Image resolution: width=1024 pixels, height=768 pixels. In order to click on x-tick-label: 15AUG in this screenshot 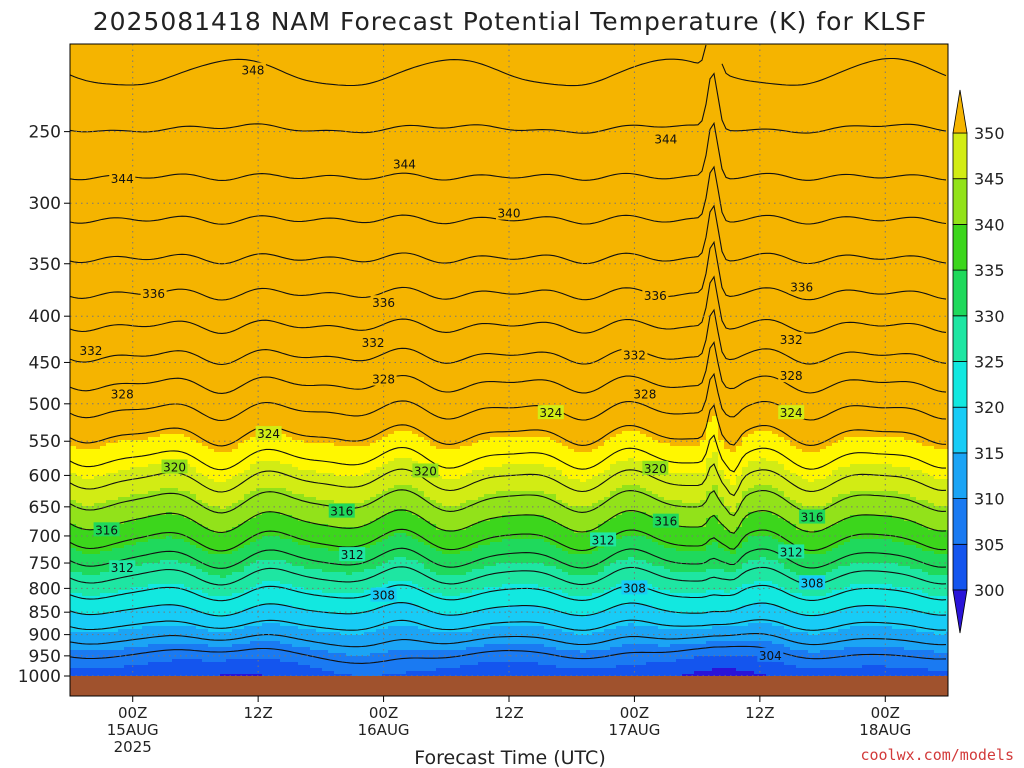, I will do `click(133, 730)`.